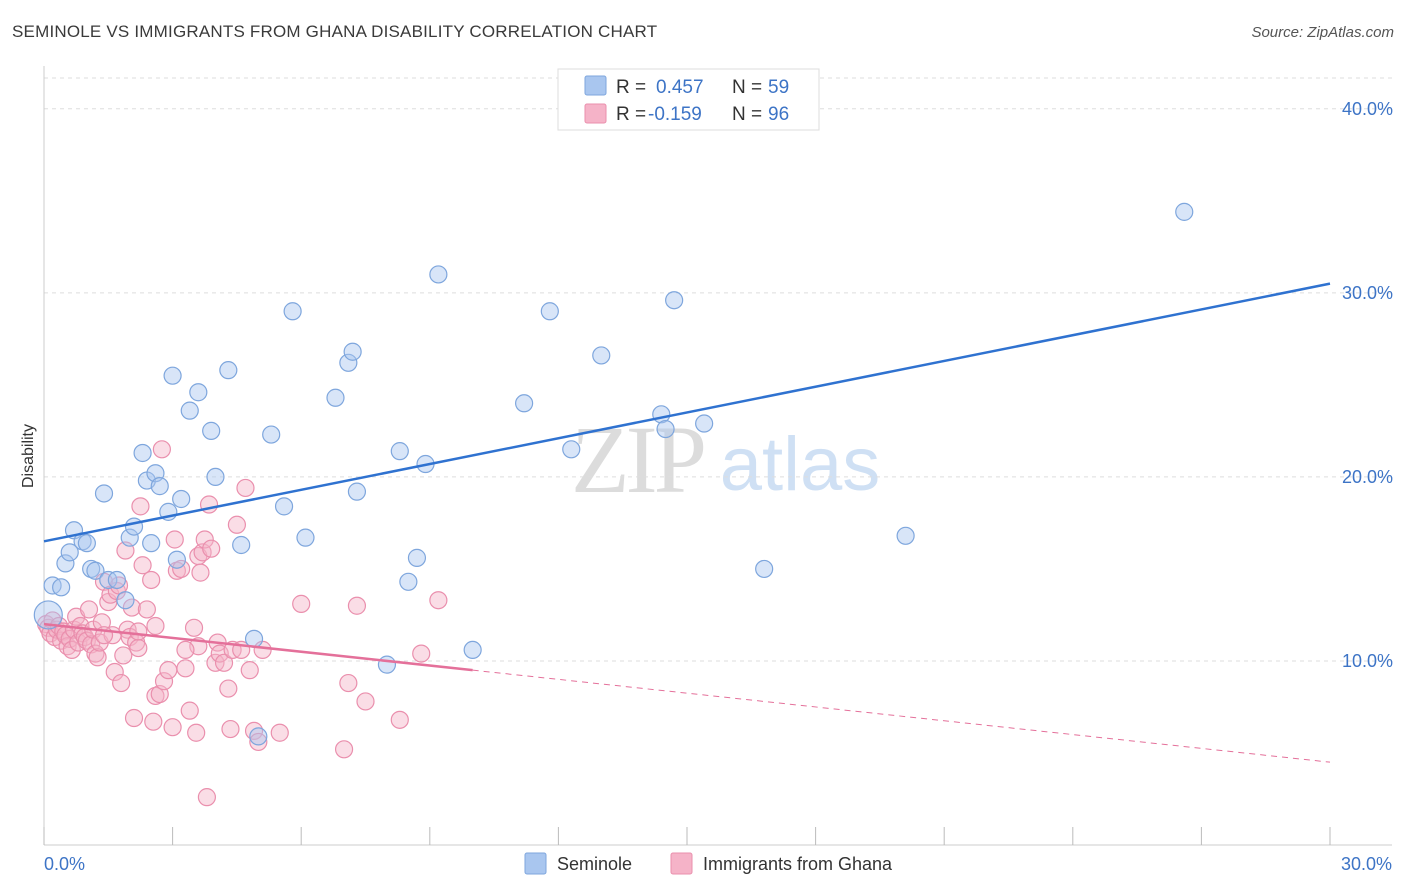 The width and height of the screenshot is (1406, 892). What do you see at coordinates (747, 114) in the screenshot?
I see `legend-ghana-n-label: N =` at bounding box center [747, 114].